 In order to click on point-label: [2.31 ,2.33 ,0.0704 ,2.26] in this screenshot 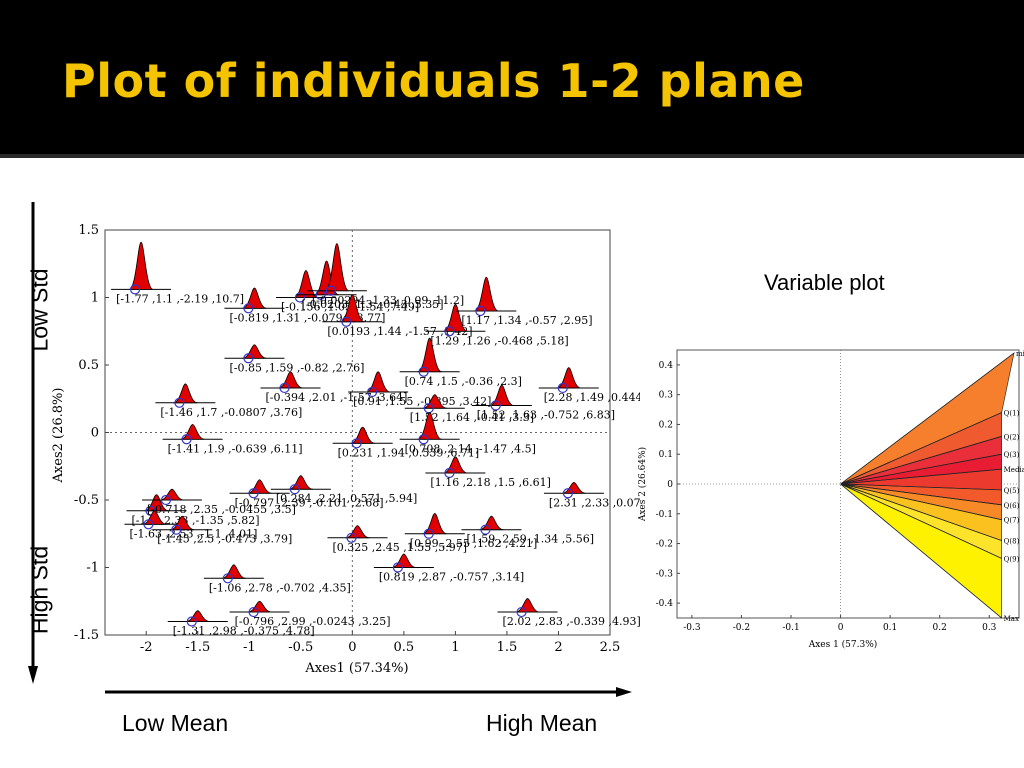, I will do `click(594, 502)`.